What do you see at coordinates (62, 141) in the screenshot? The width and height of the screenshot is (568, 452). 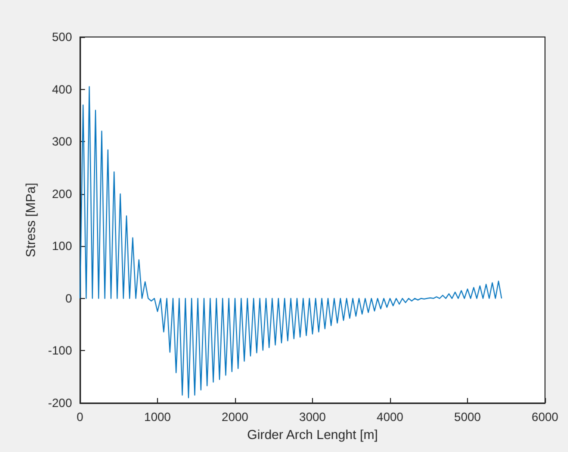 I see `y-tick-label: 300` at bounding box center [62, 141].